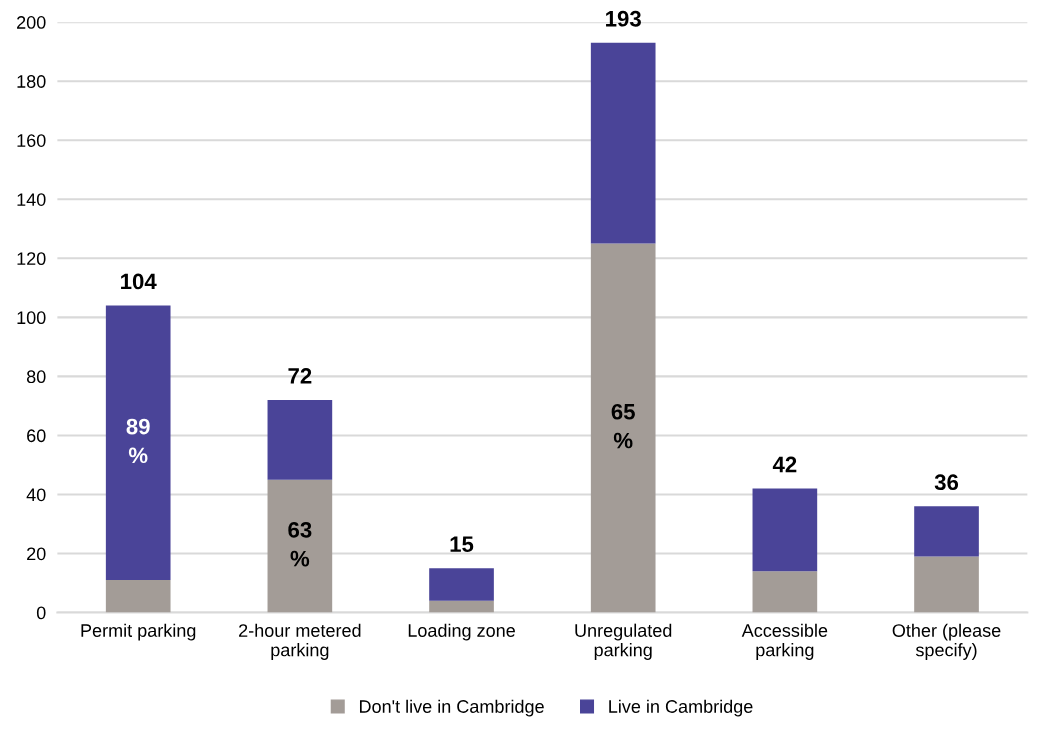 The image size is (1043, 738). I want to click on y-tick-label: 80, so click(36, 377).